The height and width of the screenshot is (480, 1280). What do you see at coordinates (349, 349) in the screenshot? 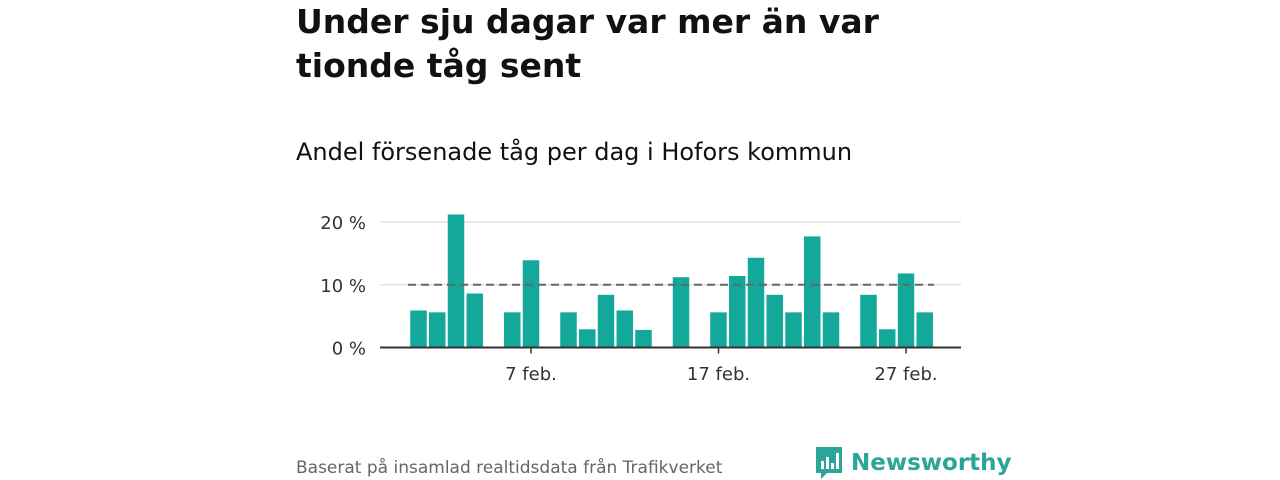
I see `y-tick-label: 0 %` at bounding box center [349, 349].